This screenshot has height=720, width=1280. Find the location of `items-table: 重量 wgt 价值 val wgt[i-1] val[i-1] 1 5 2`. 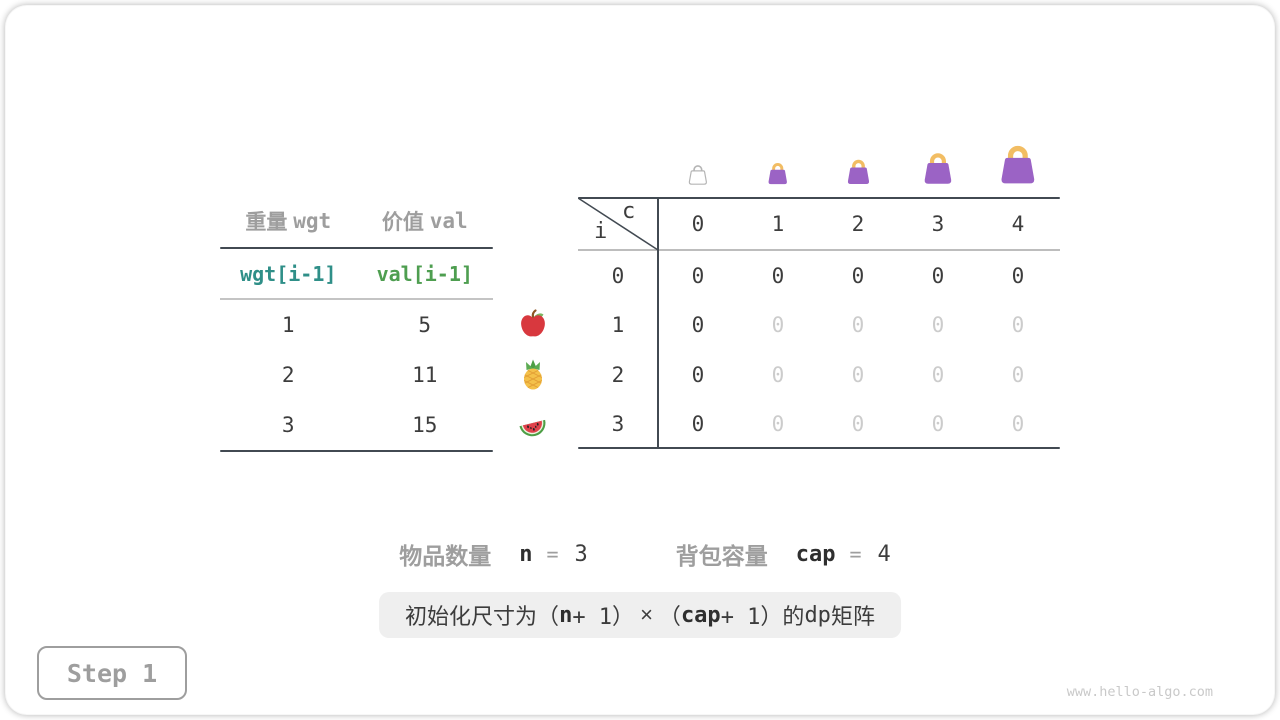

items-table: 重量 wgt 价值 val wgt[i-1] val[i-1] 1 5 2 is located at coordinates (356, 323).